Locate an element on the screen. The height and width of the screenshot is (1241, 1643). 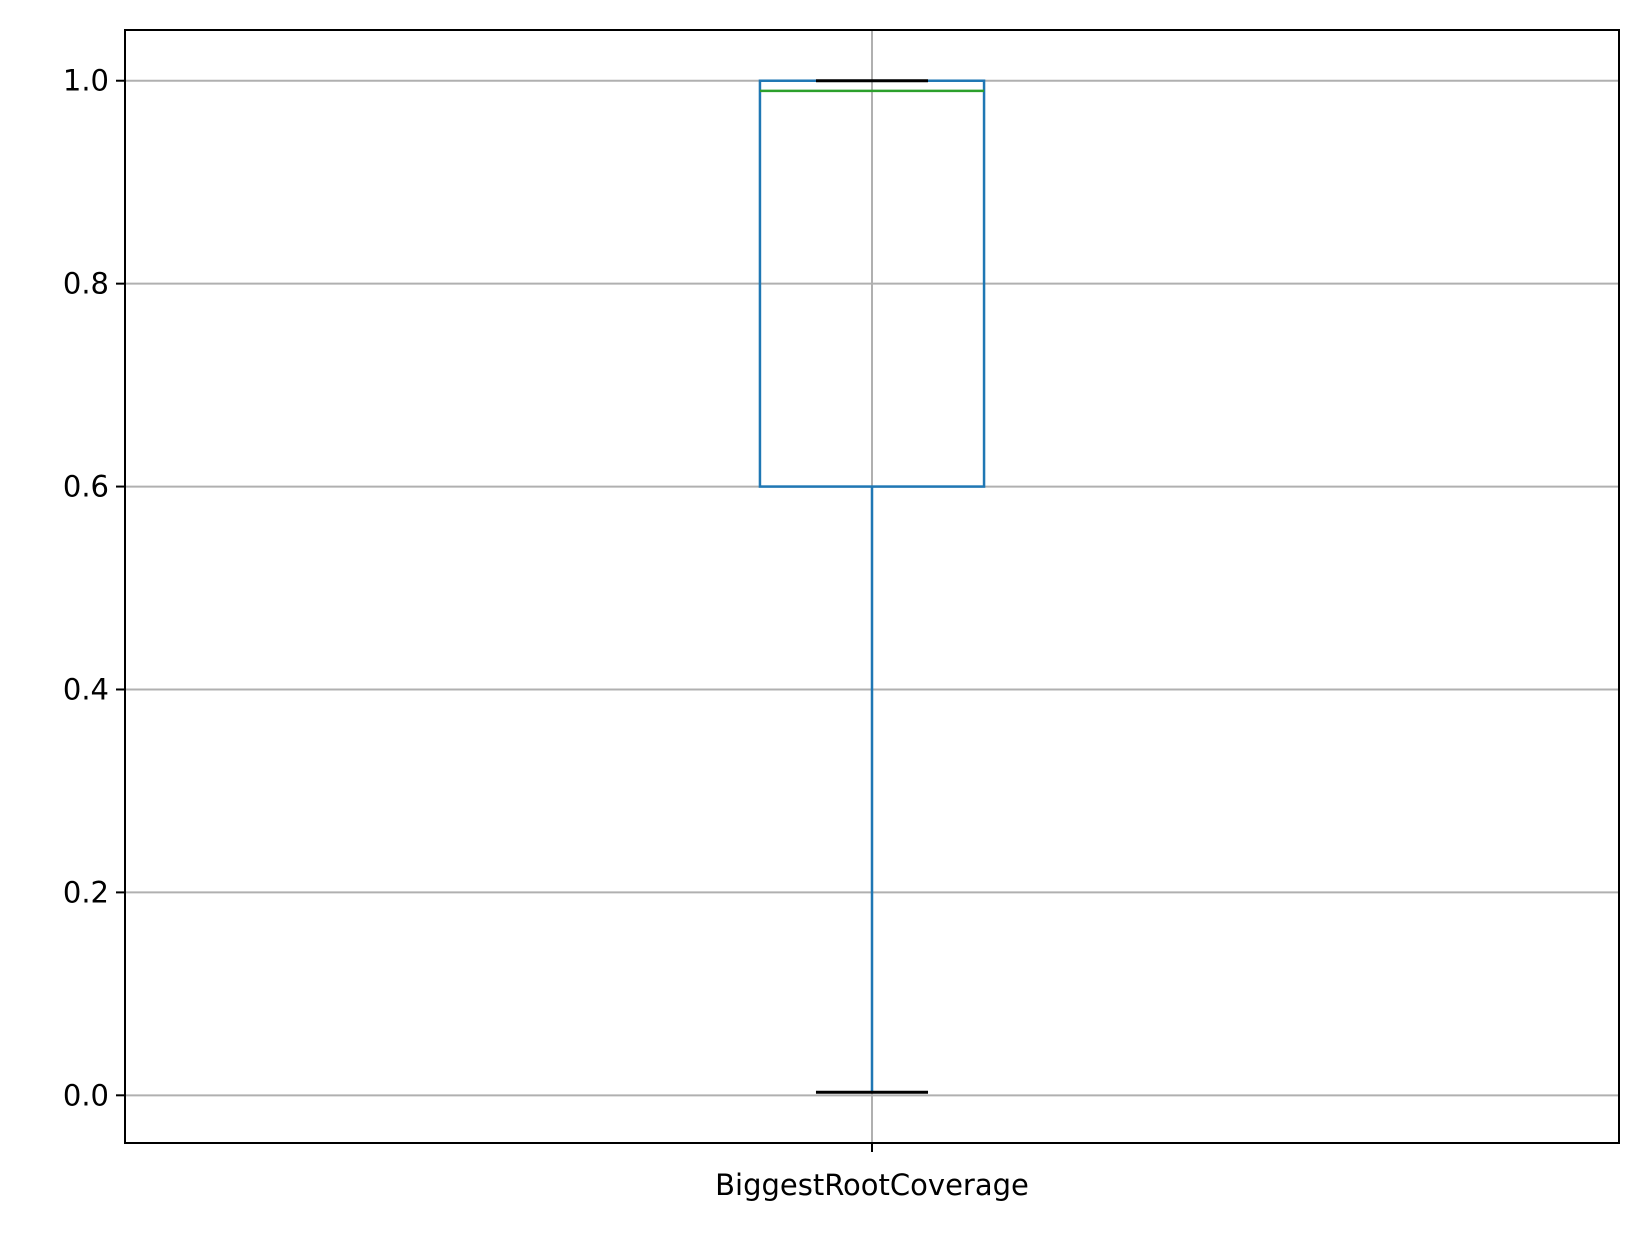
y-tick-label: 0.0 is located at coordinates (86, 1095).